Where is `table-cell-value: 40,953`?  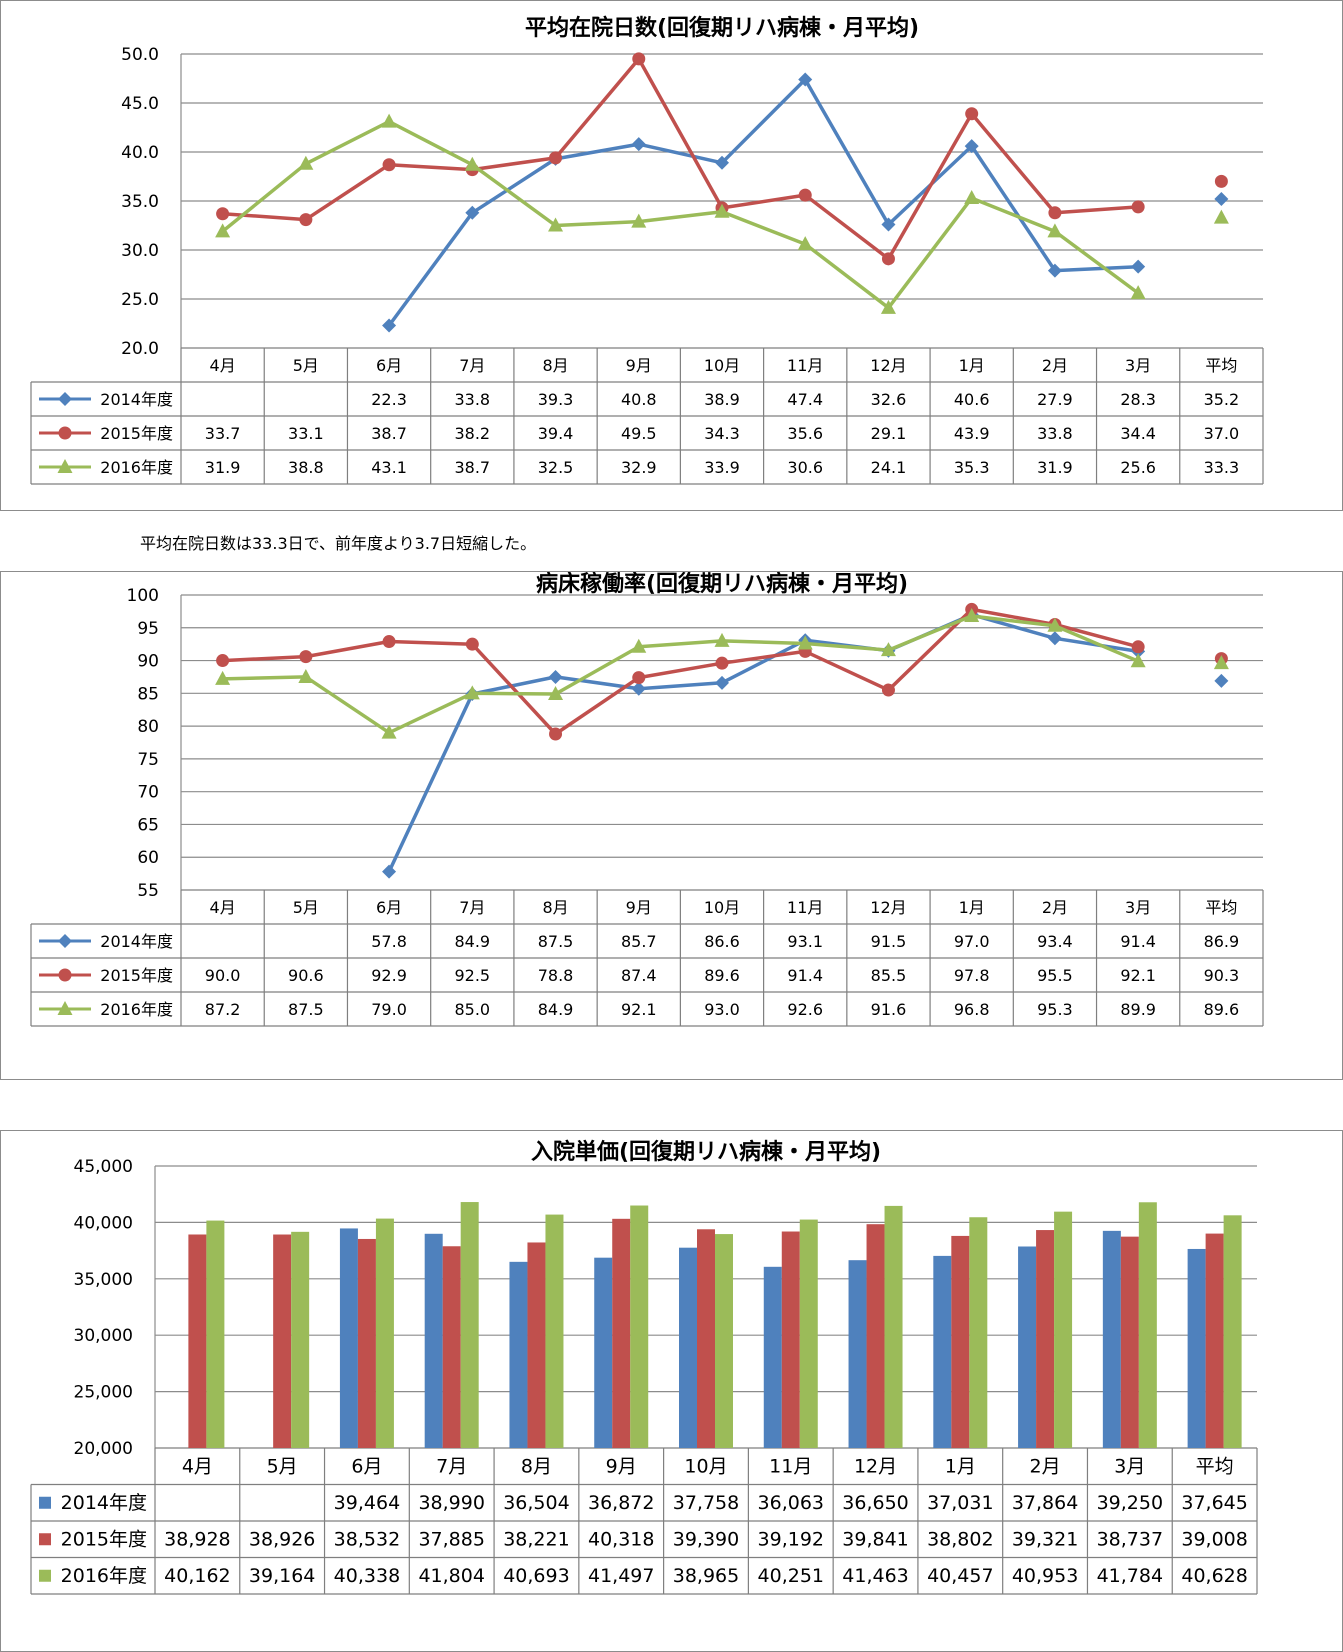 table-cell-value: 40,953 is located at coordinates (1045, 1576).